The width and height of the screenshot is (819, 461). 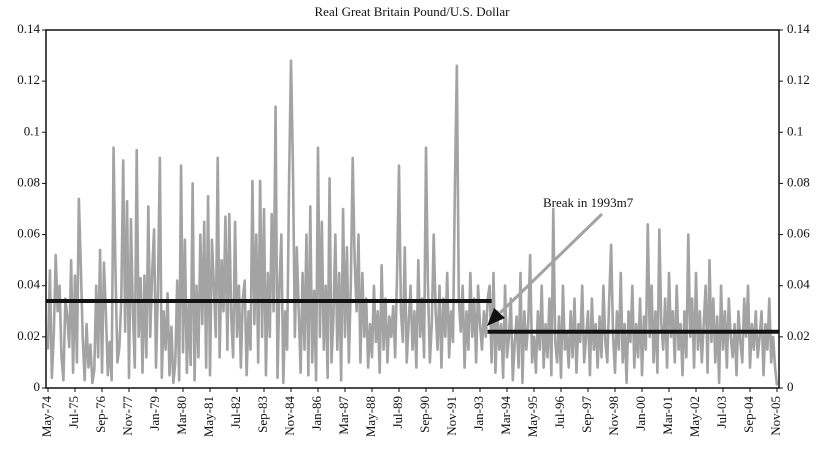 I want to click on y2-tick-label: 0.12, so click(x=798, y=79).